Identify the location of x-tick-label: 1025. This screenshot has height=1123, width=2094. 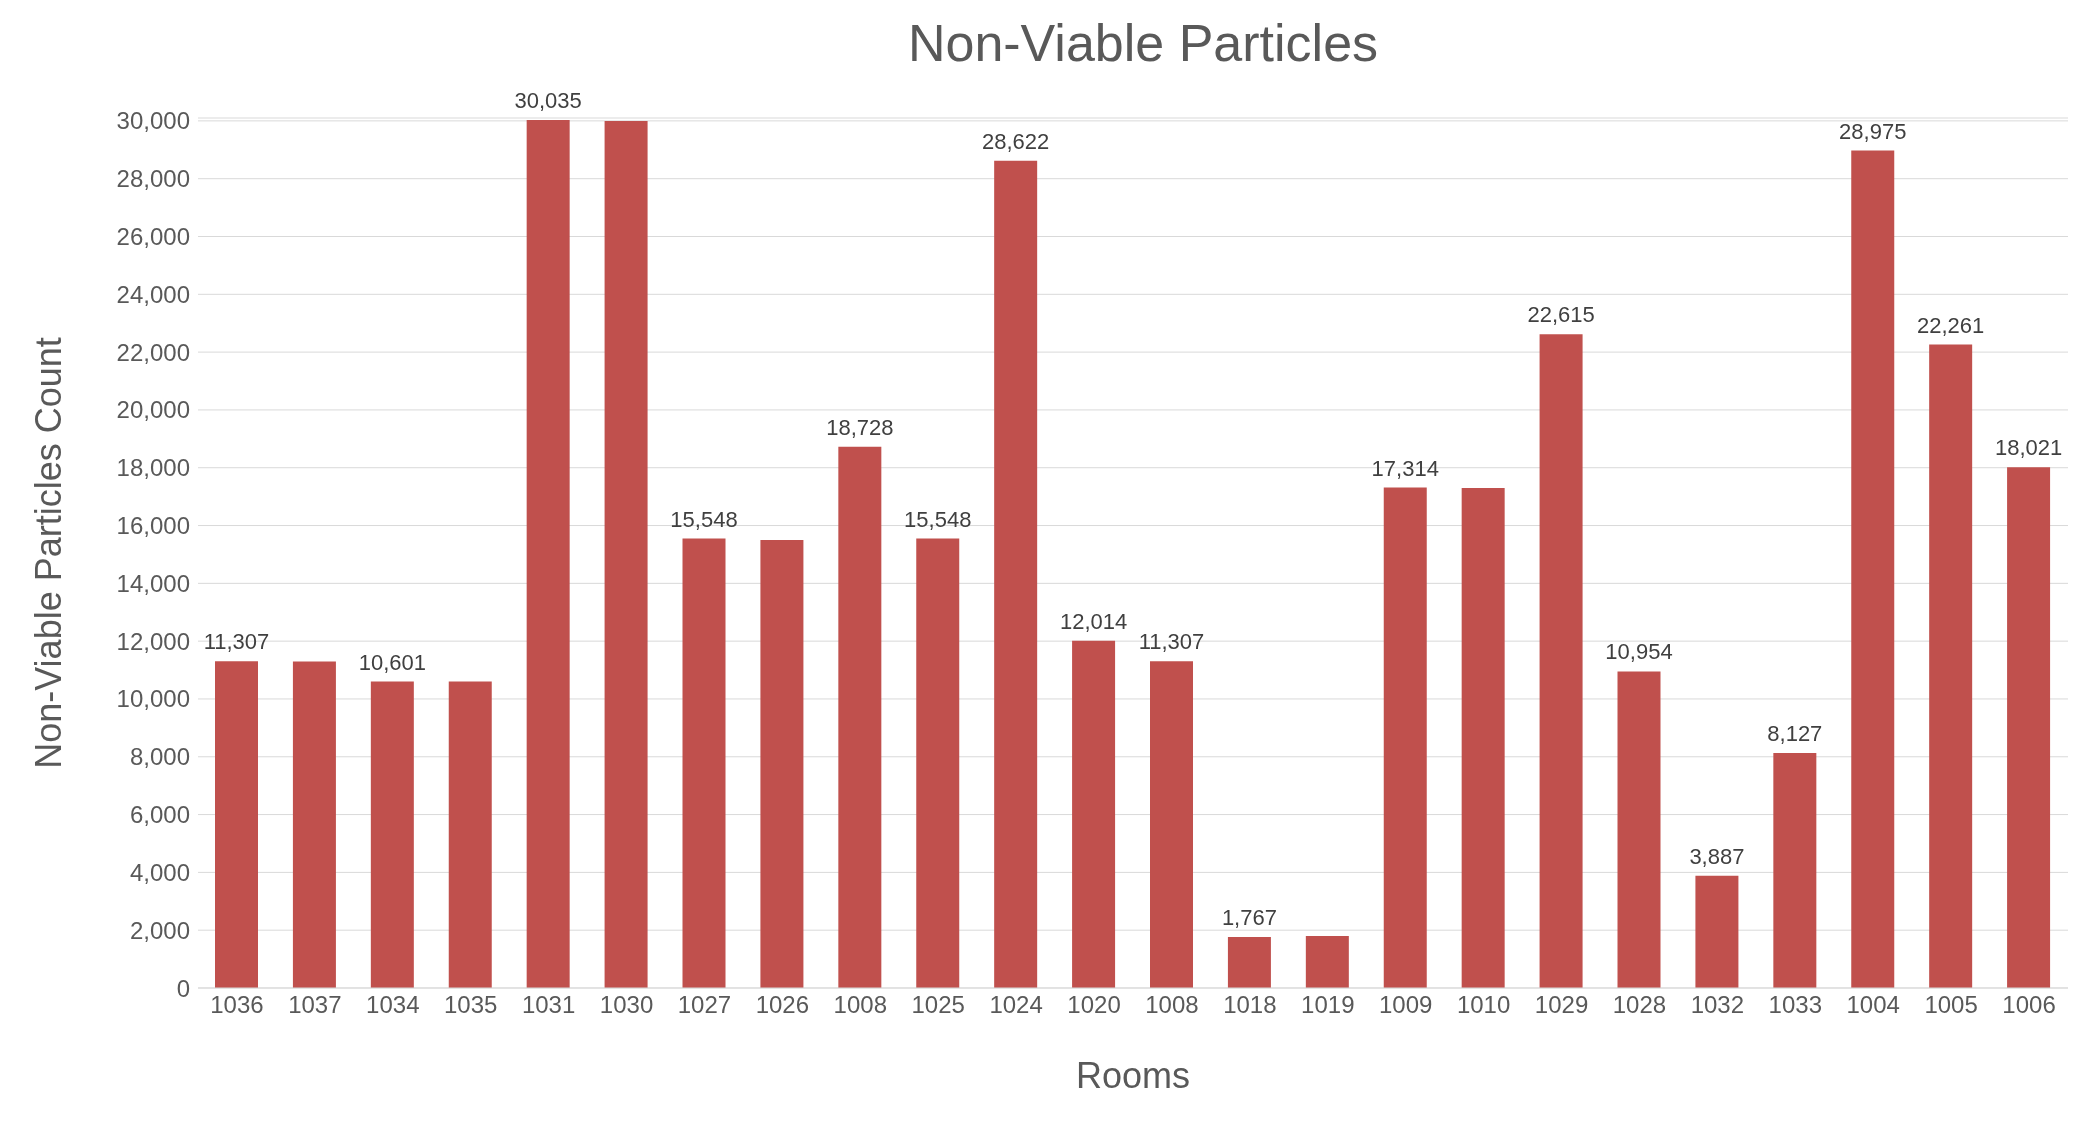
(938, 1005).